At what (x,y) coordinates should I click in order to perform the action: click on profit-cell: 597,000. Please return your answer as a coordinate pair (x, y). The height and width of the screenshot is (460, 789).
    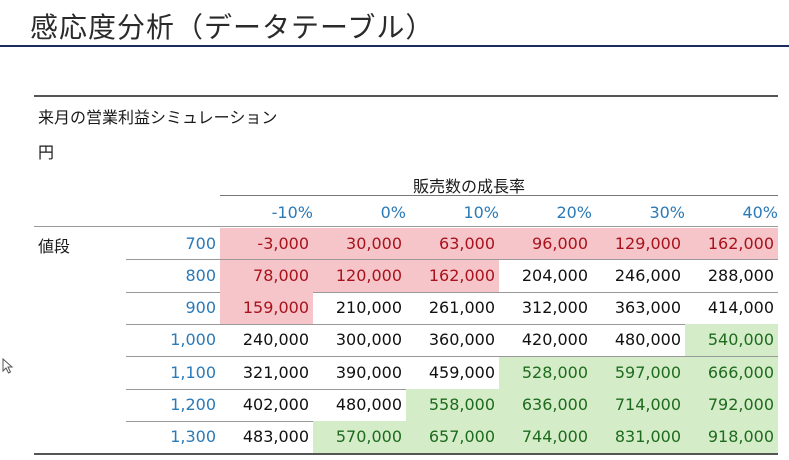
    Looking at the image, I should click on (638, 372).